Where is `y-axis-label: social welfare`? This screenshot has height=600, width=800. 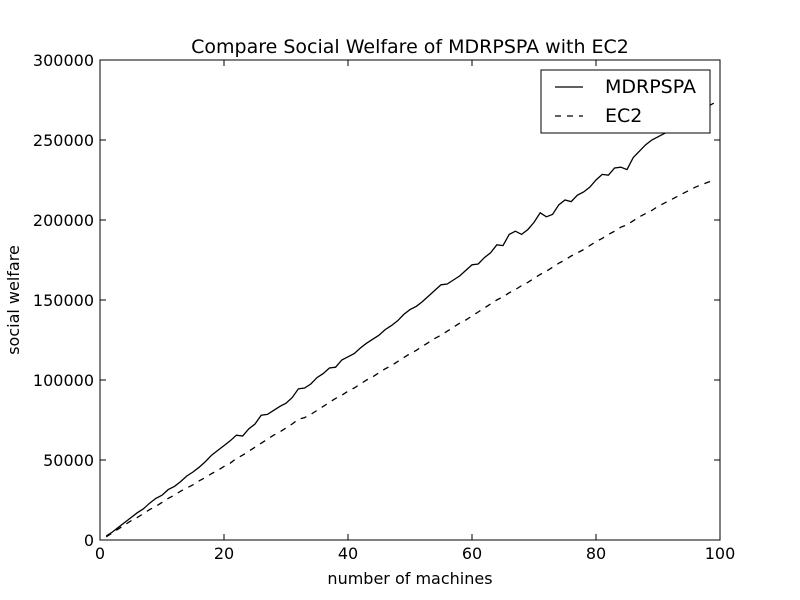 y-axis-label: social welfare is located at coordinates (13, 300).